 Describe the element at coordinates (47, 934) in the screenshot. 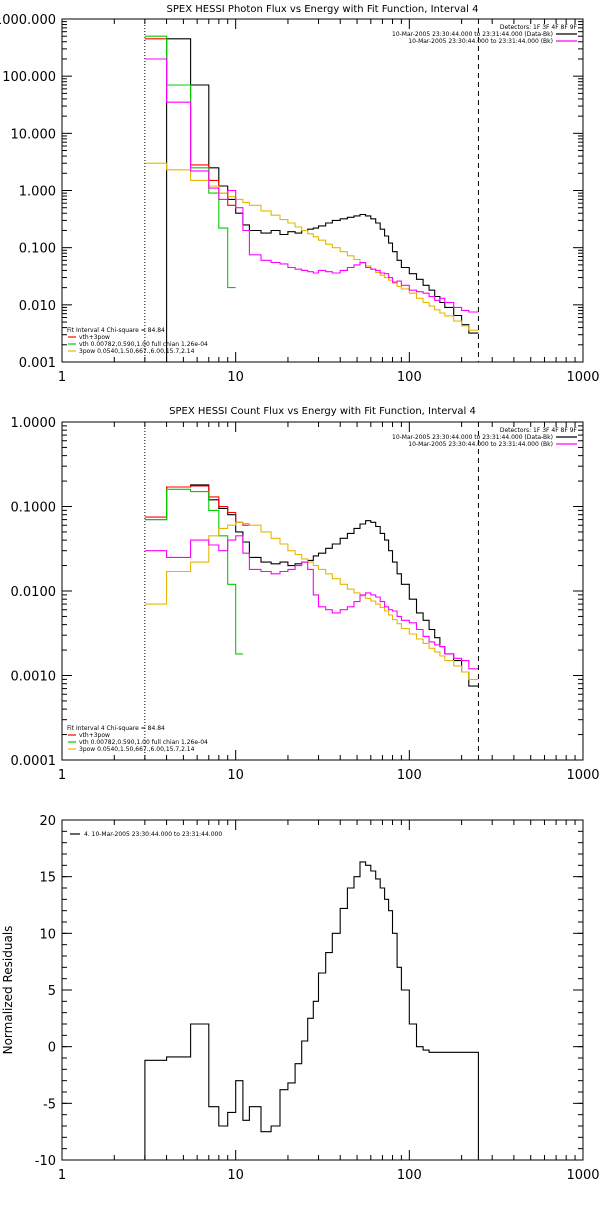

I see `y-tick-label: 10` at that location.